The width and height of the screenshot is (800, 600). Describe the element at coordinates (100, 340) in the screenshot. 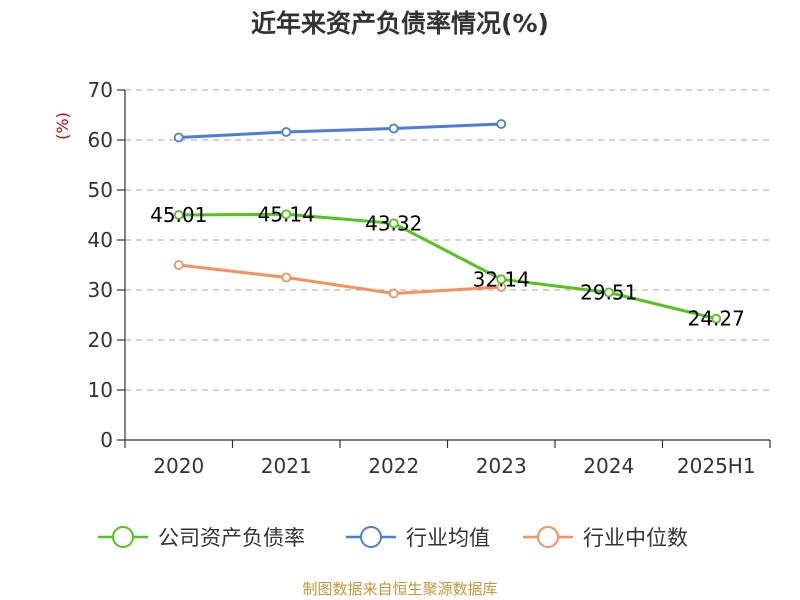

I see `y-tick-label: 20` at that location.